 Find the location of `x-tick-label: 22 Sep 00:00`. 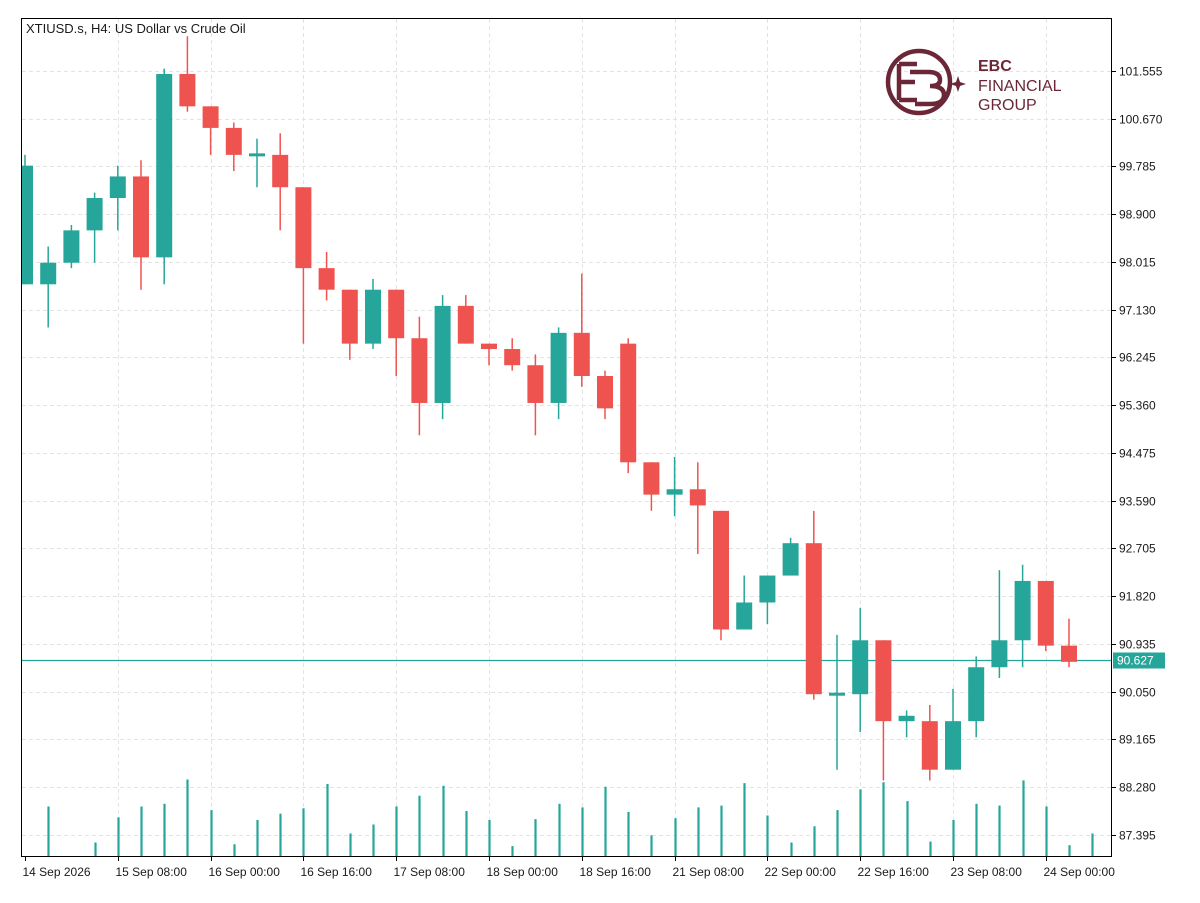

x-tick-label: 22 Sep 00:00 is located at coordinates (801, 872).